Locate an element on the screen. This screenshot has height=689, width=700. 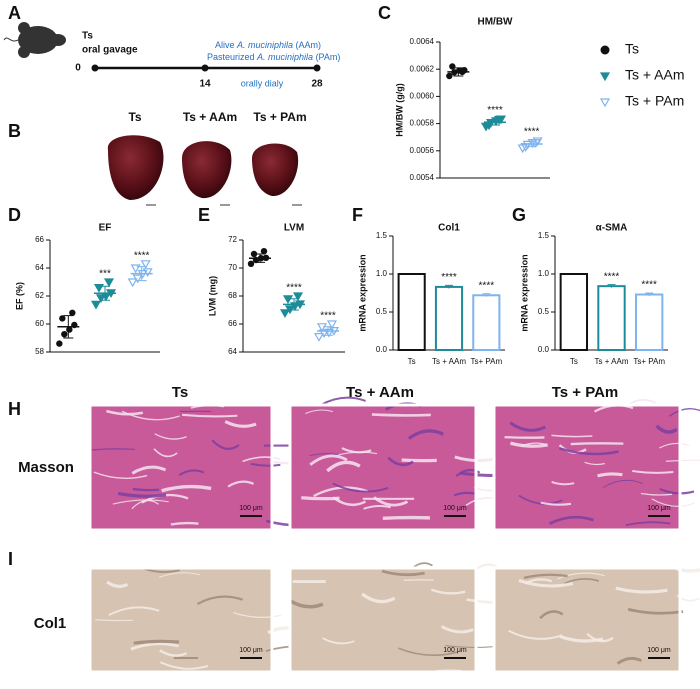
panel-label: B is located at coordinates (14, 131).